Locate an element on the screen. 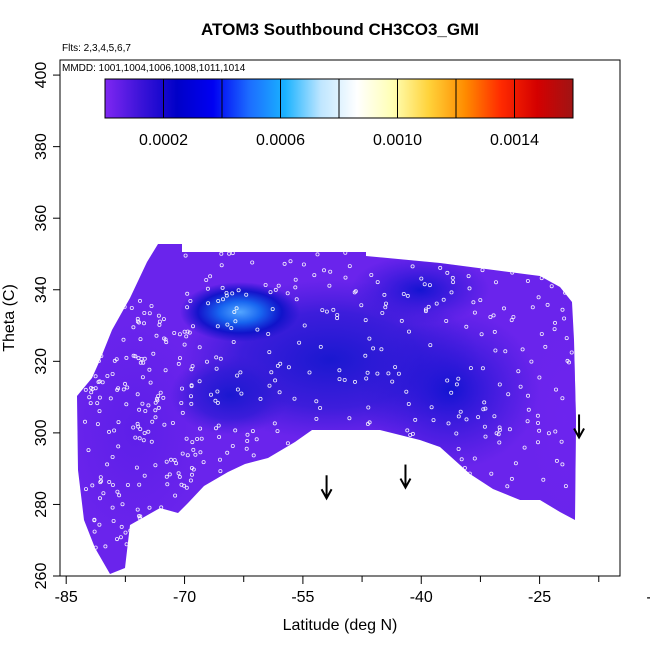  y-axis: 260 280 300 320 340 360 380 400 is located at coordinates (46, 325).